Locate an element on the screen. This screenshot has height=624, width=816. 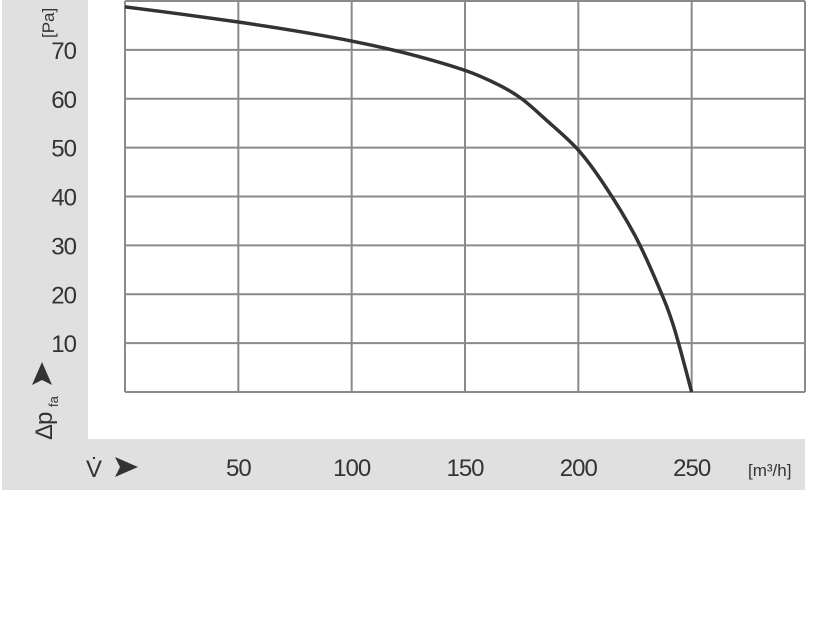
x-arrow-icon is located at coordinates (126, 467).